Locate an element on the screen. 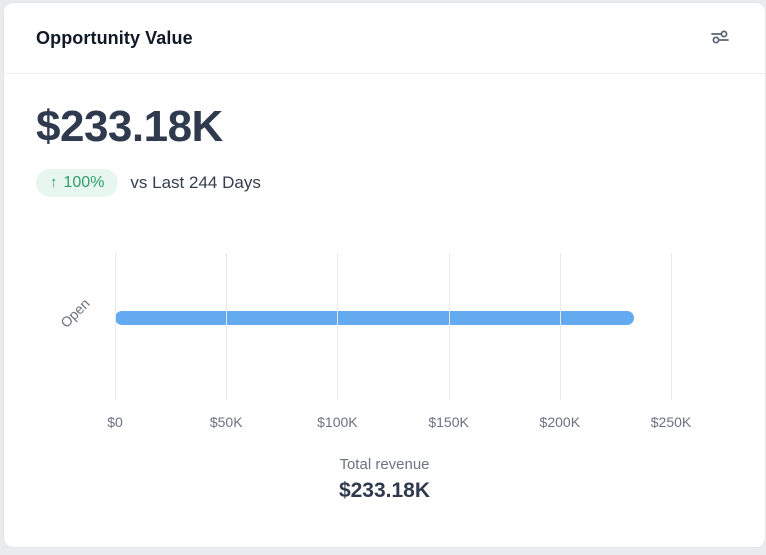 The height and width of the screenshot is (555, 766). trend-row: ↑ 100% vs Last 244 Days is located at coordinates (384, 182).